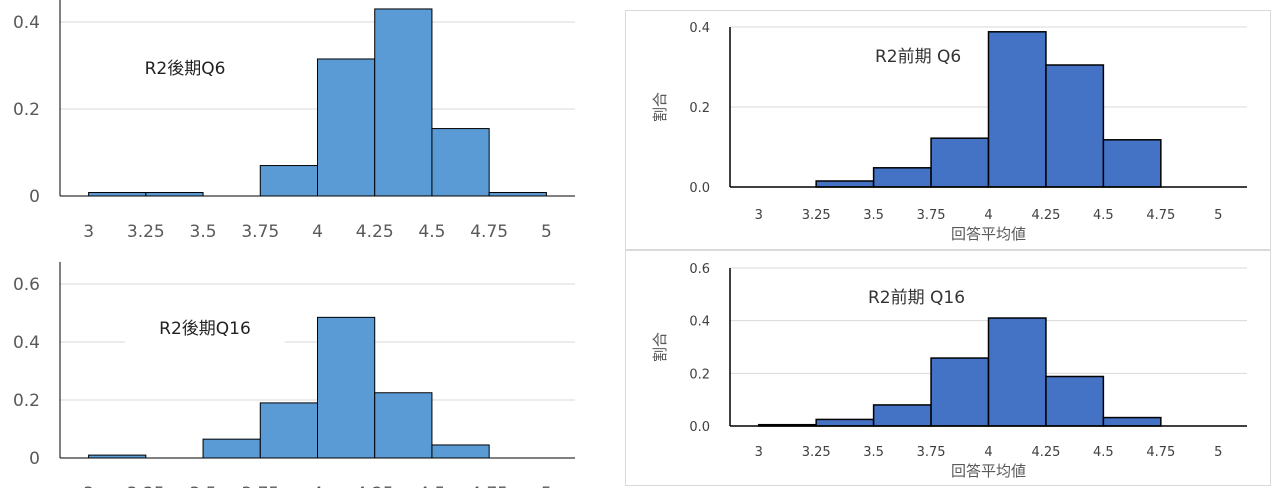 Image resolution: width=1278 pixels, height=488 pixels. Describe the element at coordinates (185, 69) in the screenshot. I see `chart-title: R2後期Q6` at that location.